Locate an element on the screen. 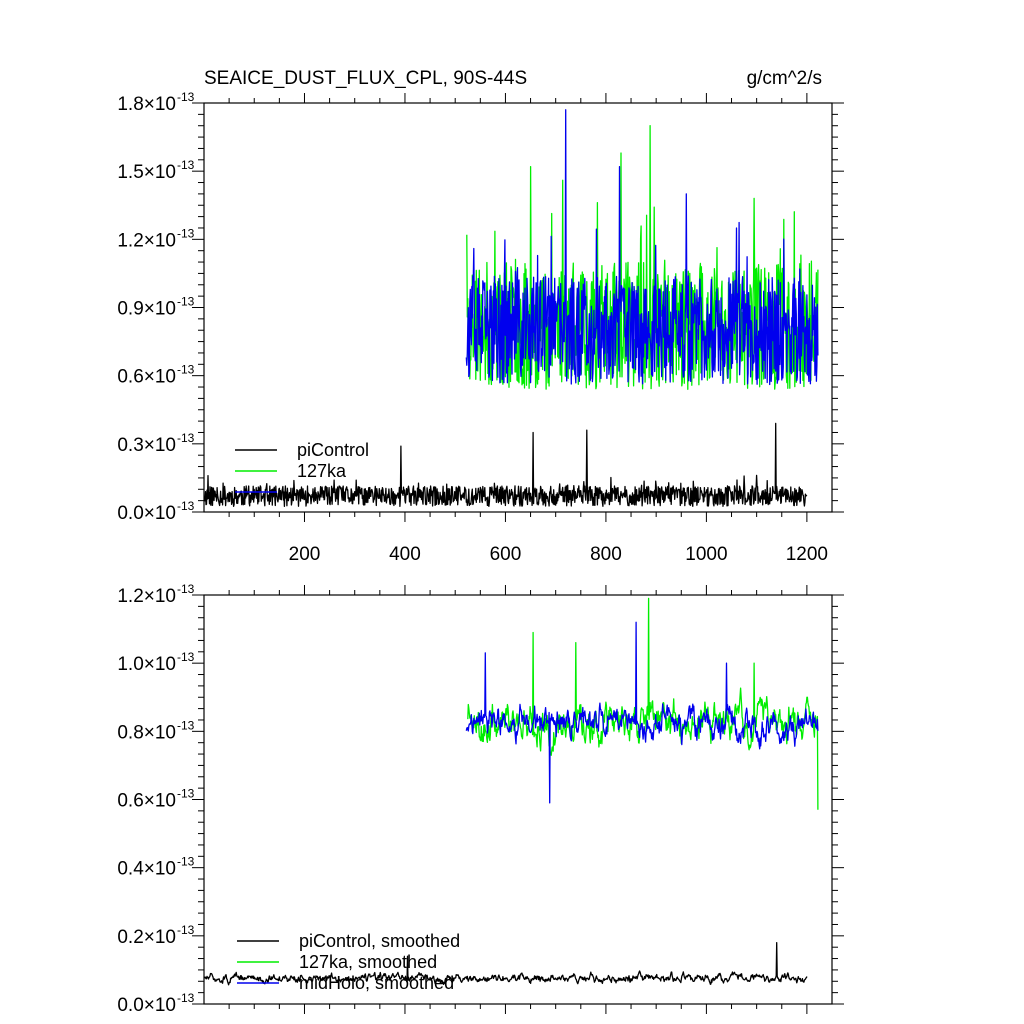 This screenshot has width=1024, height=1024. x-tick-label: 200 is located at coordinates (305, 554).